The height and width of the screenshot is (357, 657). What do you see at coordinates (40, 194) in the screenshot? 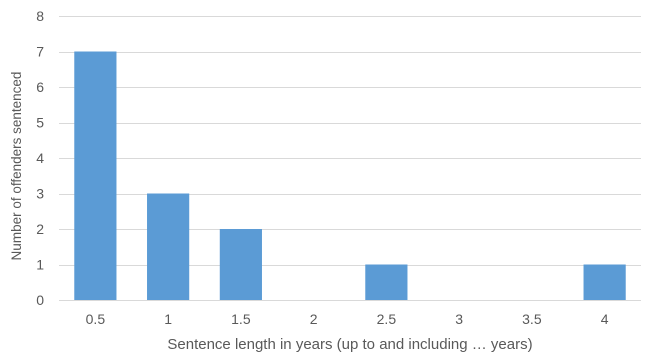
I see `y-tick-label: 3` at bounding box center [40, 194].